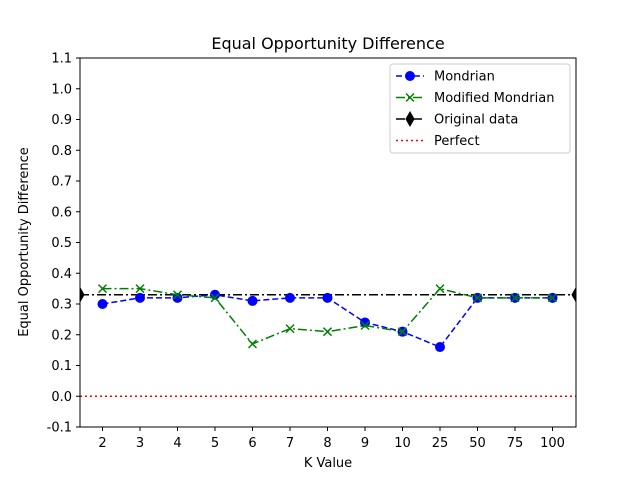  I want to click on y-axis-ticks: -0.1 0.0 0.1 0.2 0.3 0.4 0.5 0.6 0.7 0.8 0.9 1.0 1.1, so click(63, 244).